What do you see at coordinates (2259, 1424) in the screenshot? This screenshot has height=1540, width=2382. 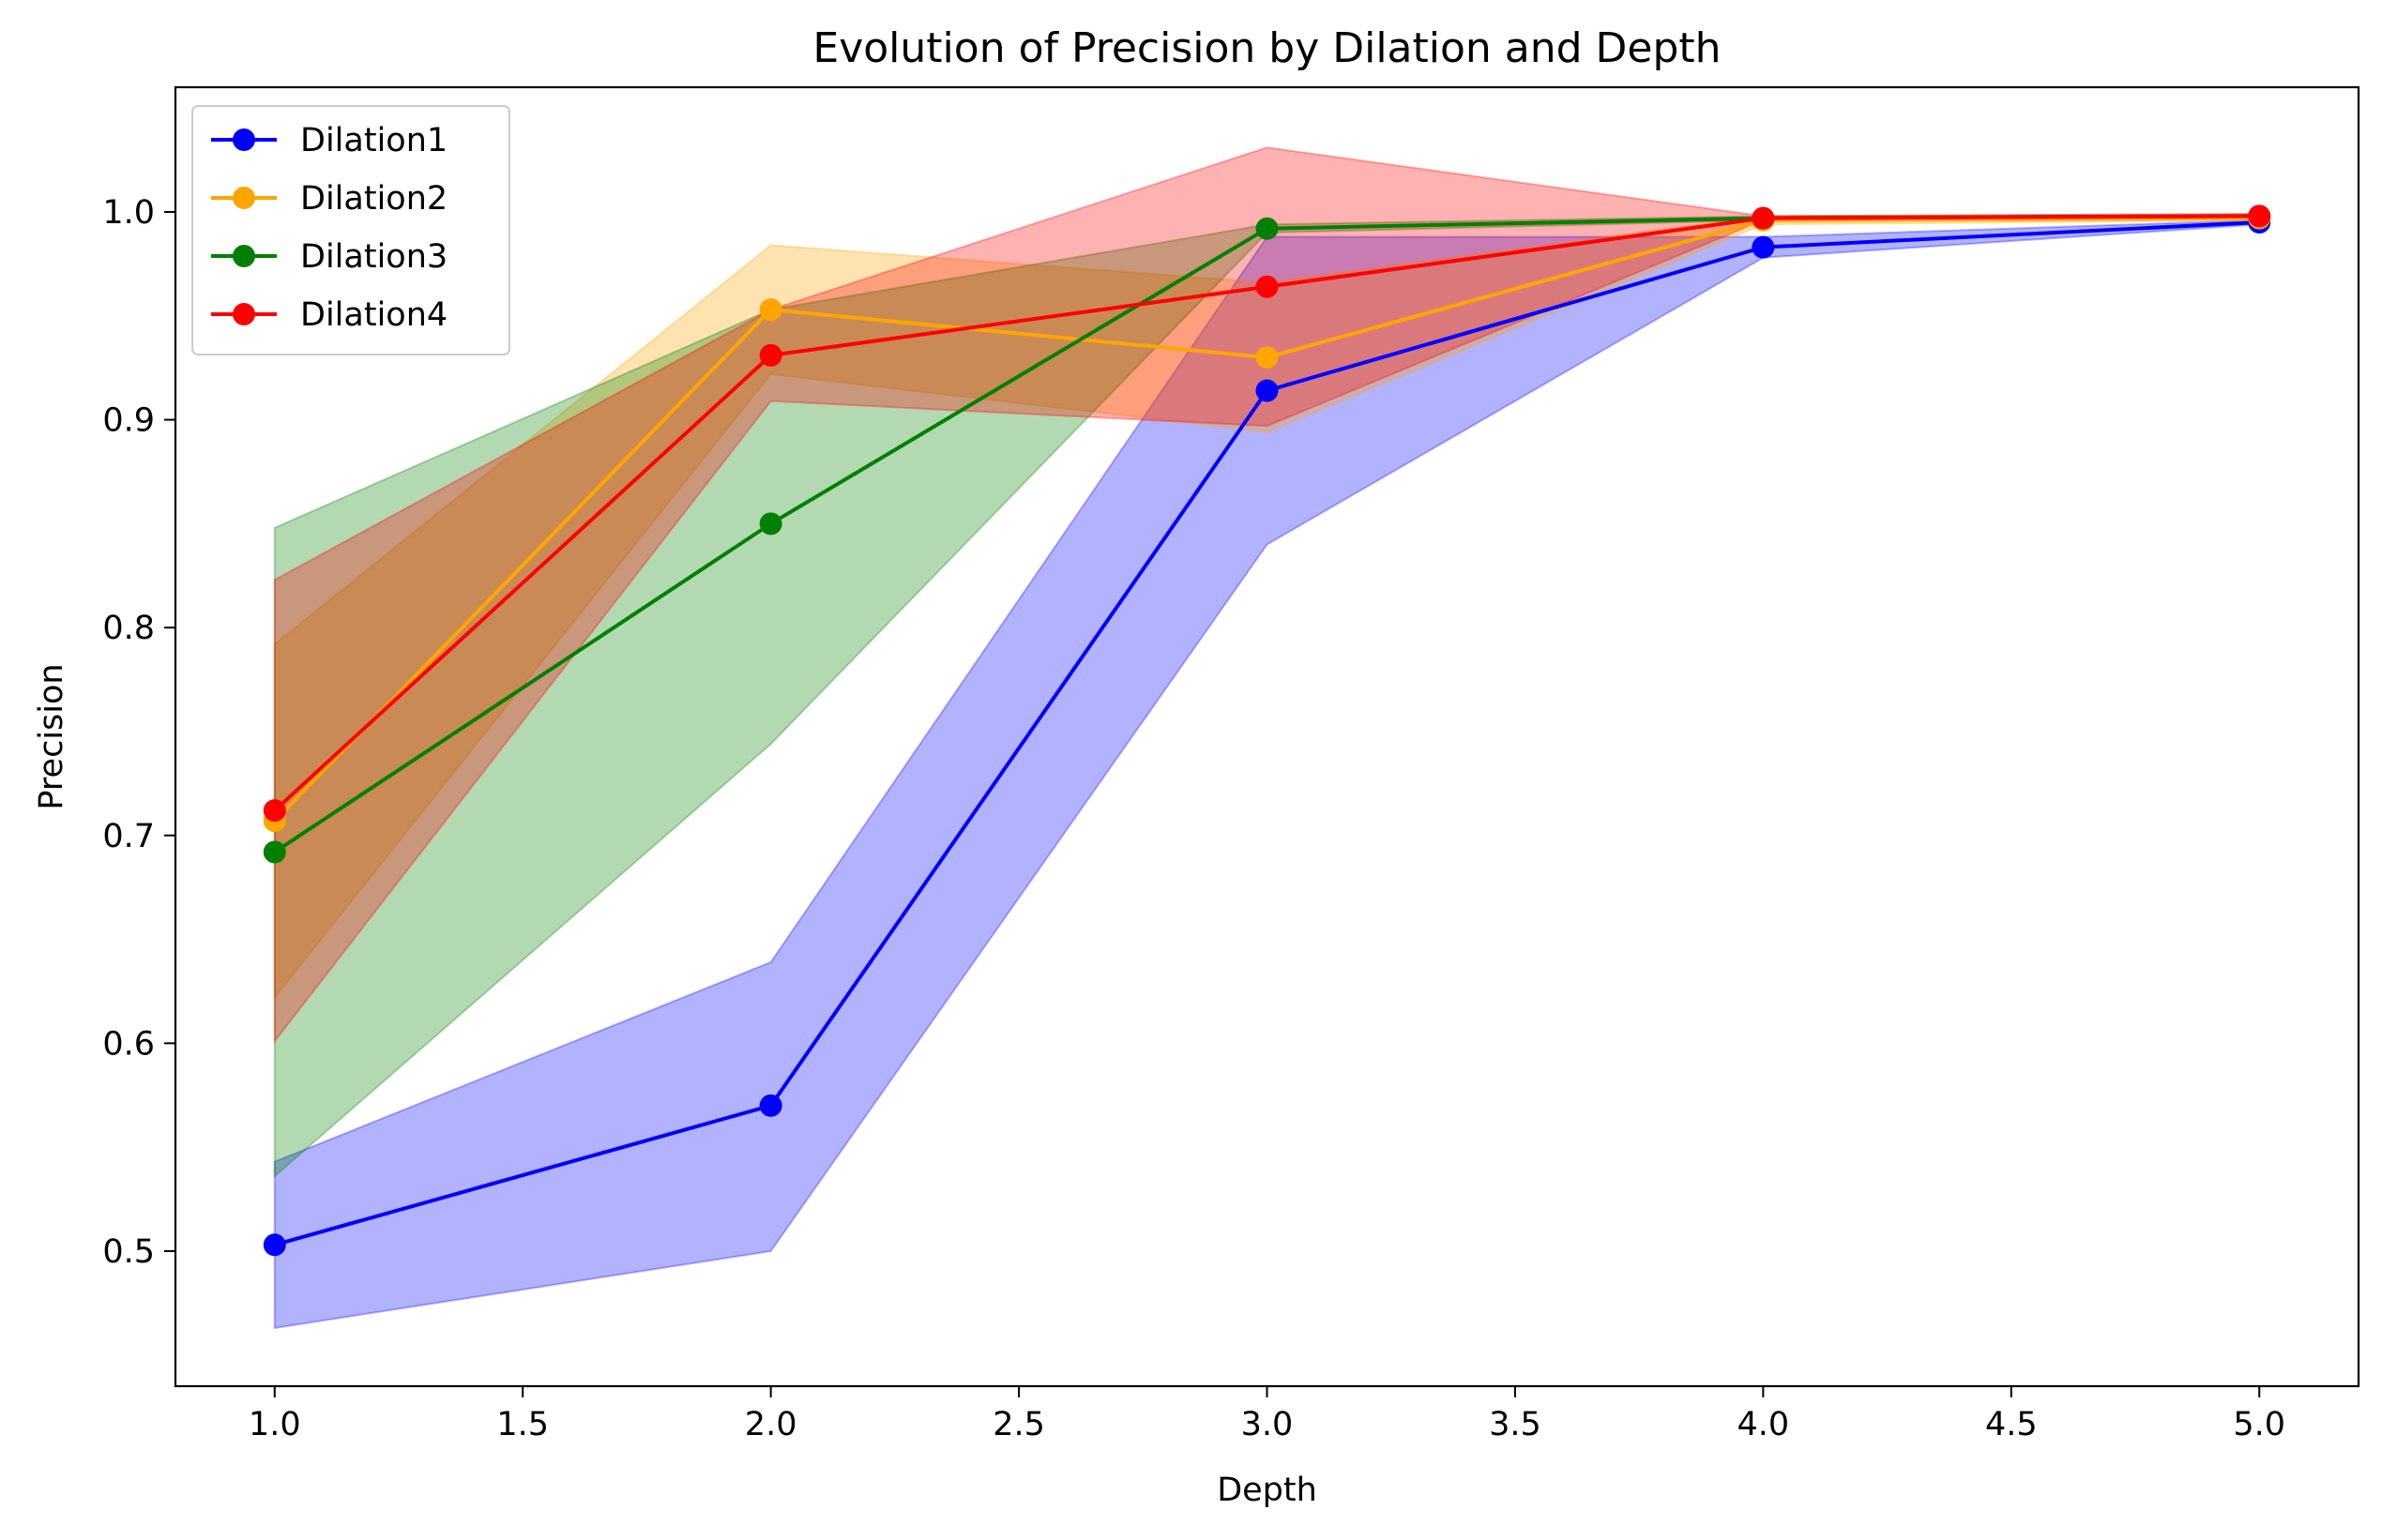 I see `x-tick-label: 5.0` at bounding box center [2259, 1424].